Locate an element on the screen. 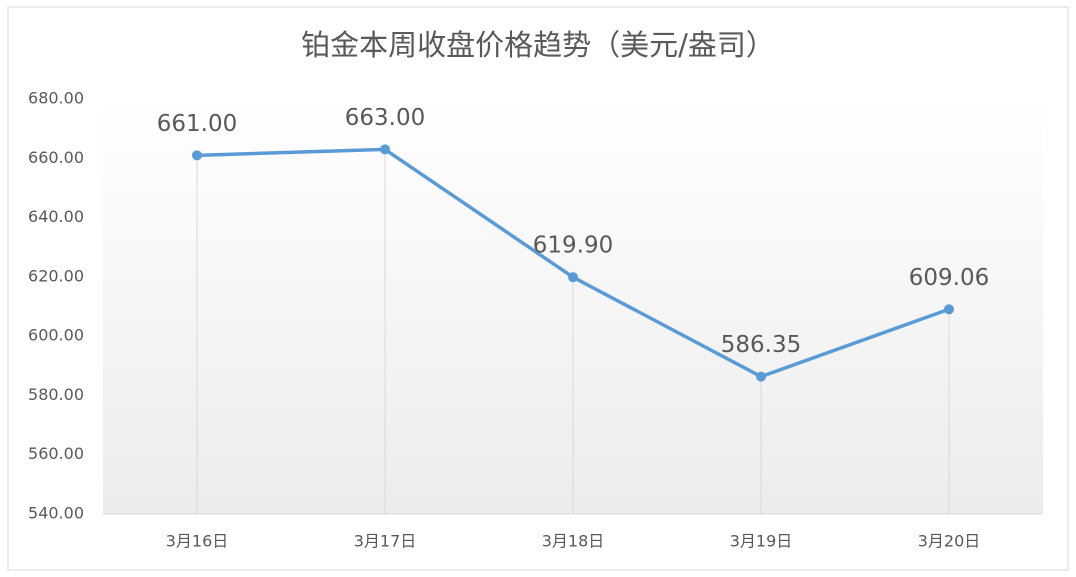  y-tick-label: 560.00 is located at coordinates (56, 453).